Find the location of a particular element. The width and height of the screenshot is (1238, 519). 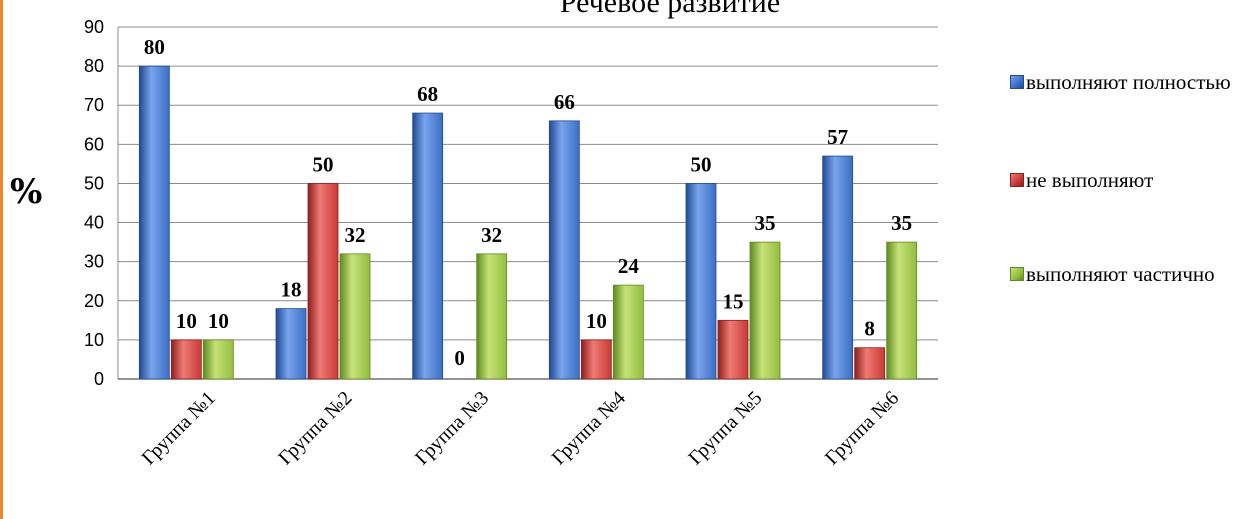

data-label: 24 is located at coordinates (629, 266).